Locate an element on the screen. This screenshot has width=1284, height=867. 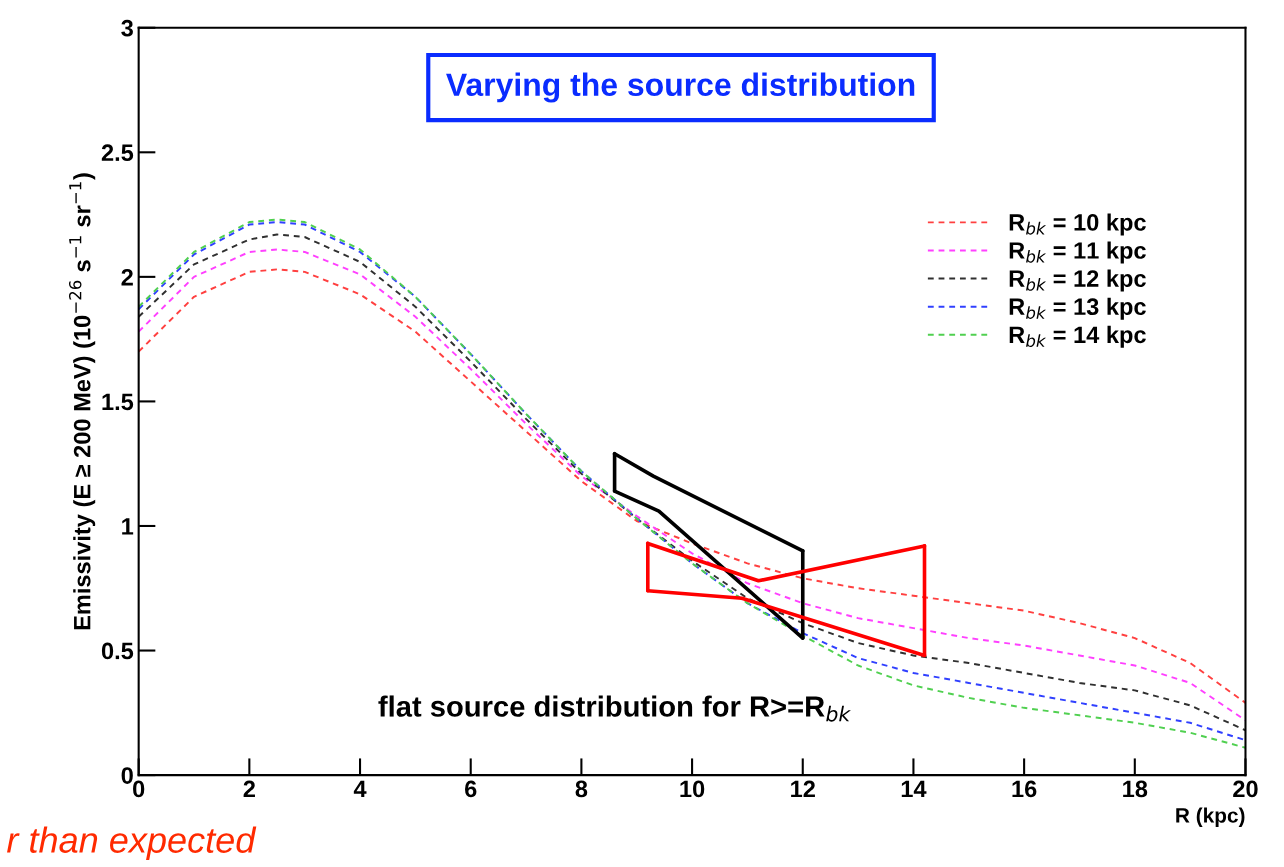
legend-label: R$_{bk}$ = 13 kpc is located at coordinates (1077, 308).